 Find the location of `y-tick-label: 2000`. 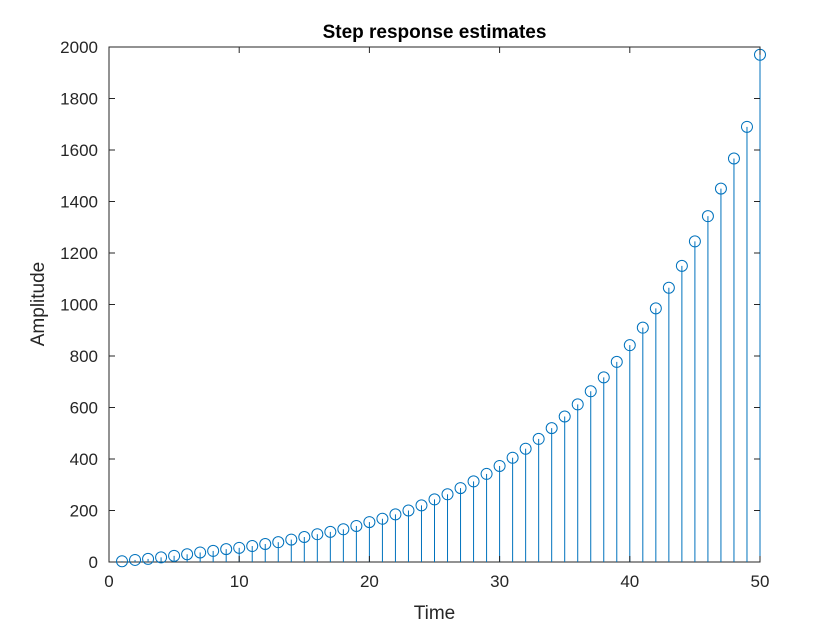

y-tick-label: 2000 is located at coordinates (79, 47).